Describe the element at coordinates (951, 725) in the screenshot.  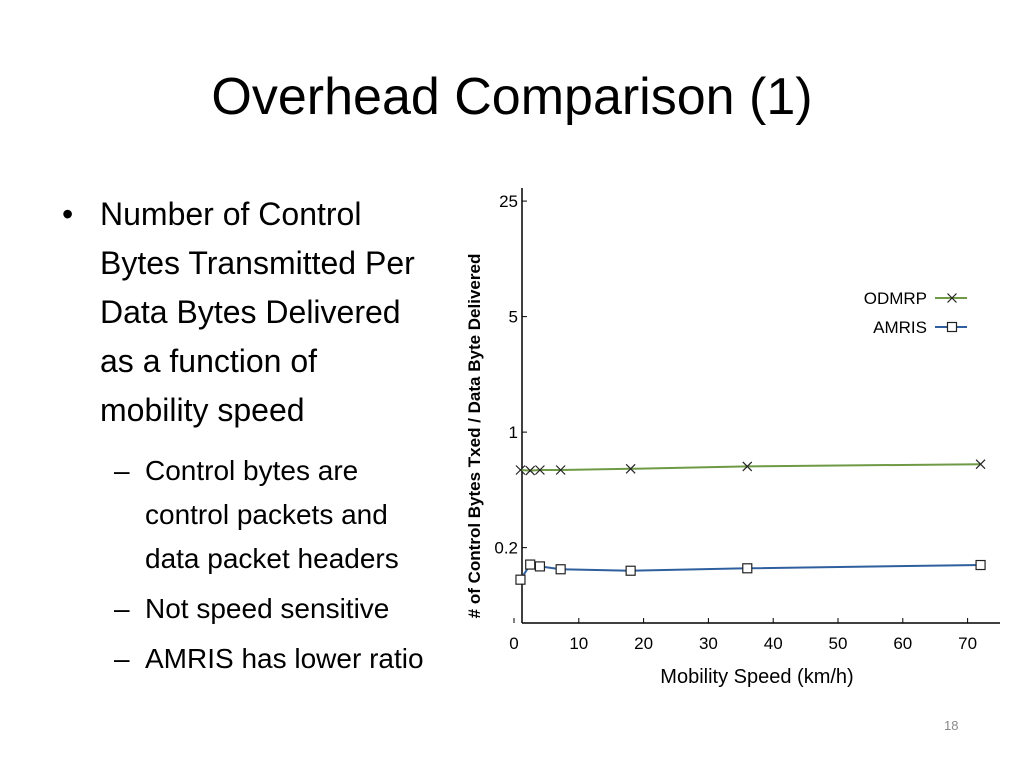
I see `slide-number: 18` at that location.